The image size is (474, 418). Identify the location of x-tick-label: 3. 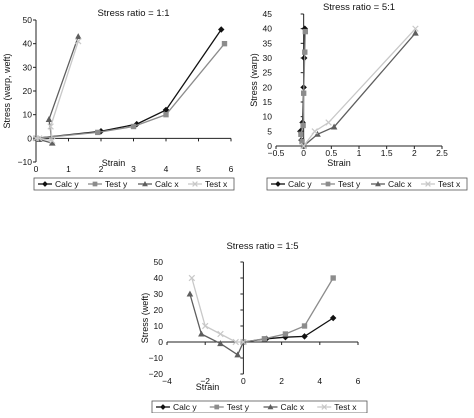
(133, 169).